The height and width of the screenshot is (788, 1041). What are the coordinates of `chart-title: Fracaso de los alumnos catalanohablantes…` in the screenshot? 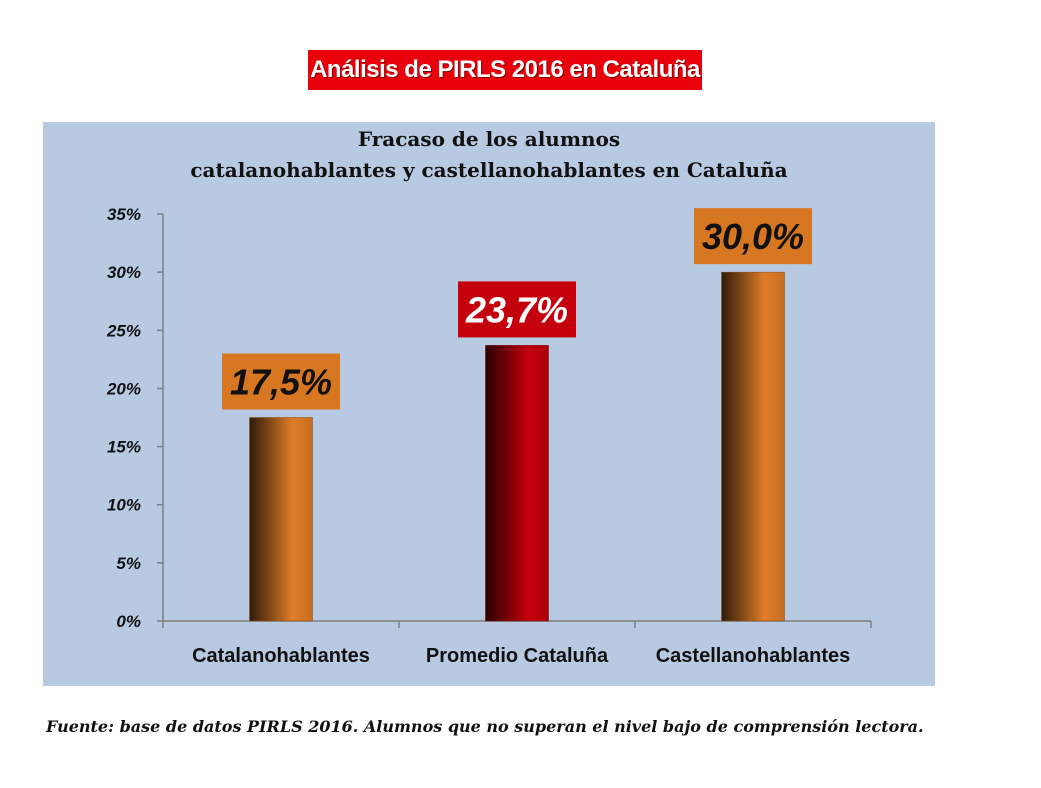 It's located at (489, 155).